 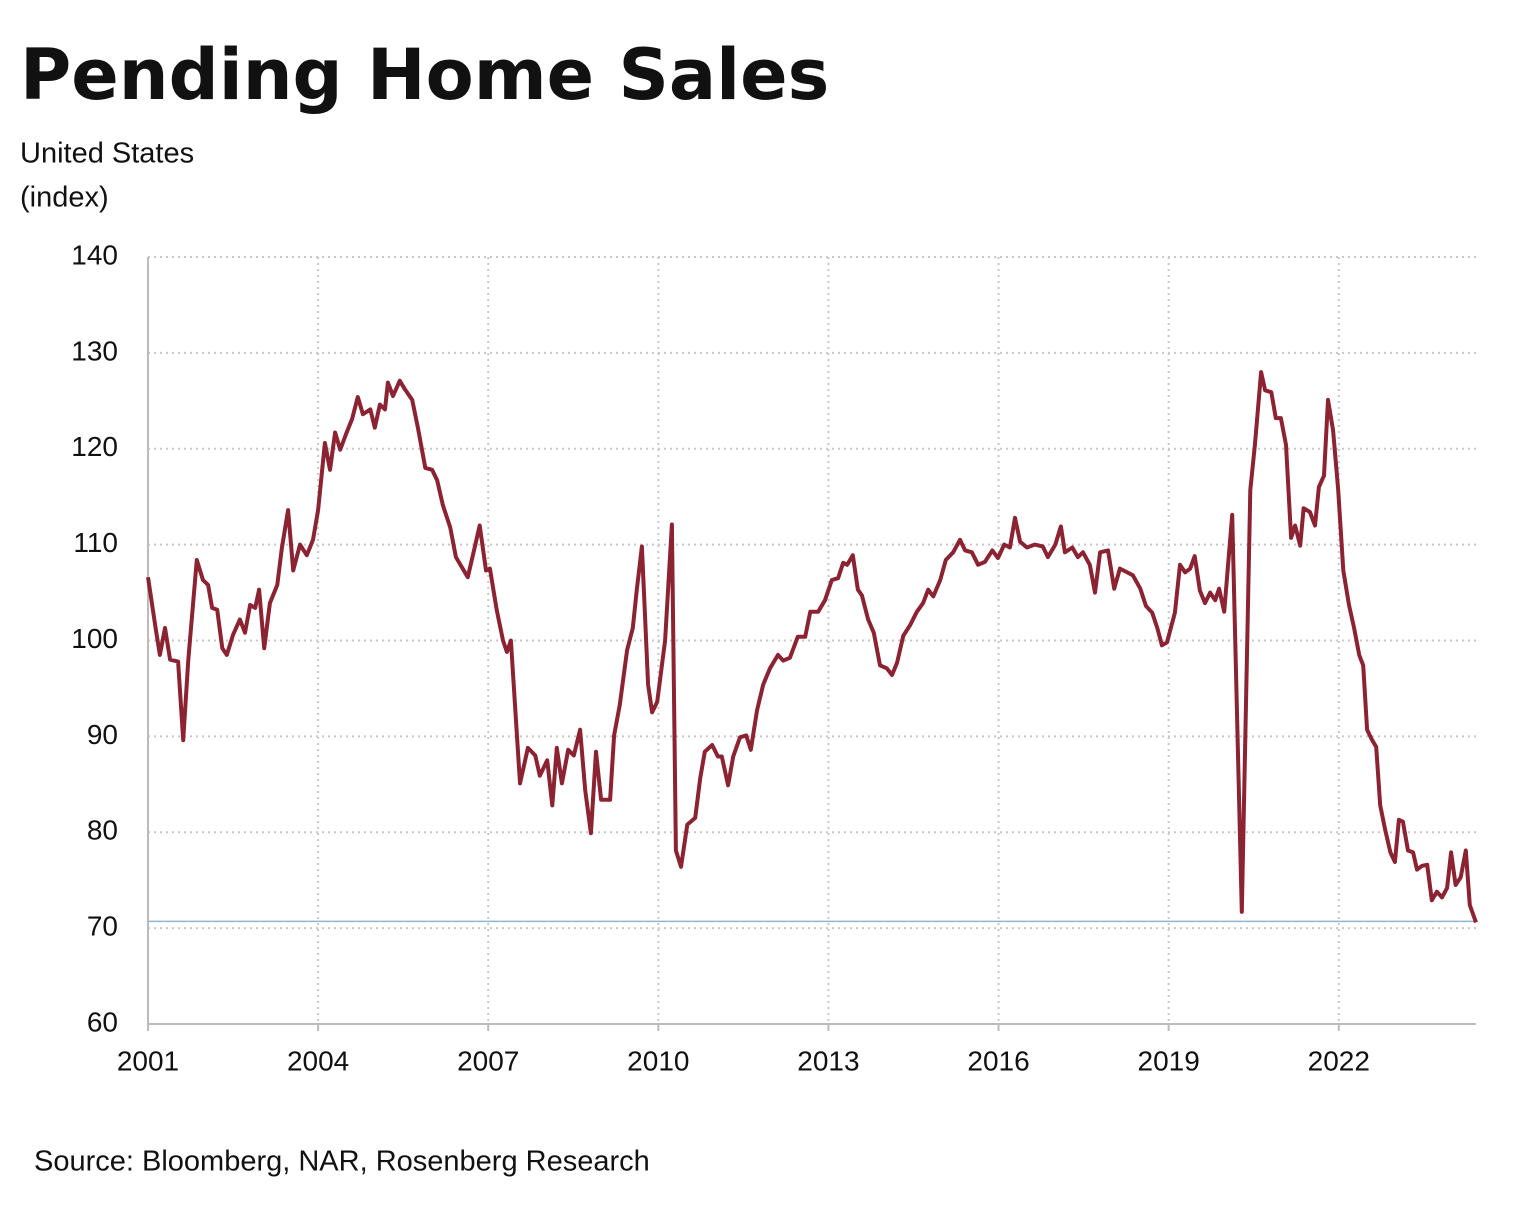 I want to click on y-tick-label: 120, so click(x=94, y=446).